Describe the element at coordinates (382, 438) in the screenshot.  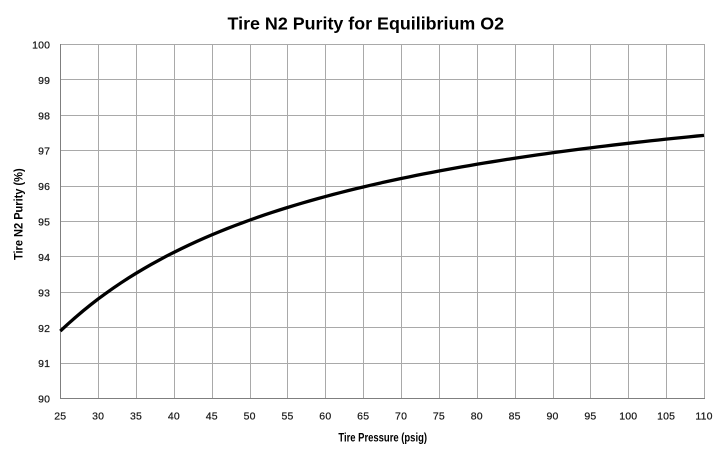
I see `svg-text: Tire Pressure (psig)` at that location.